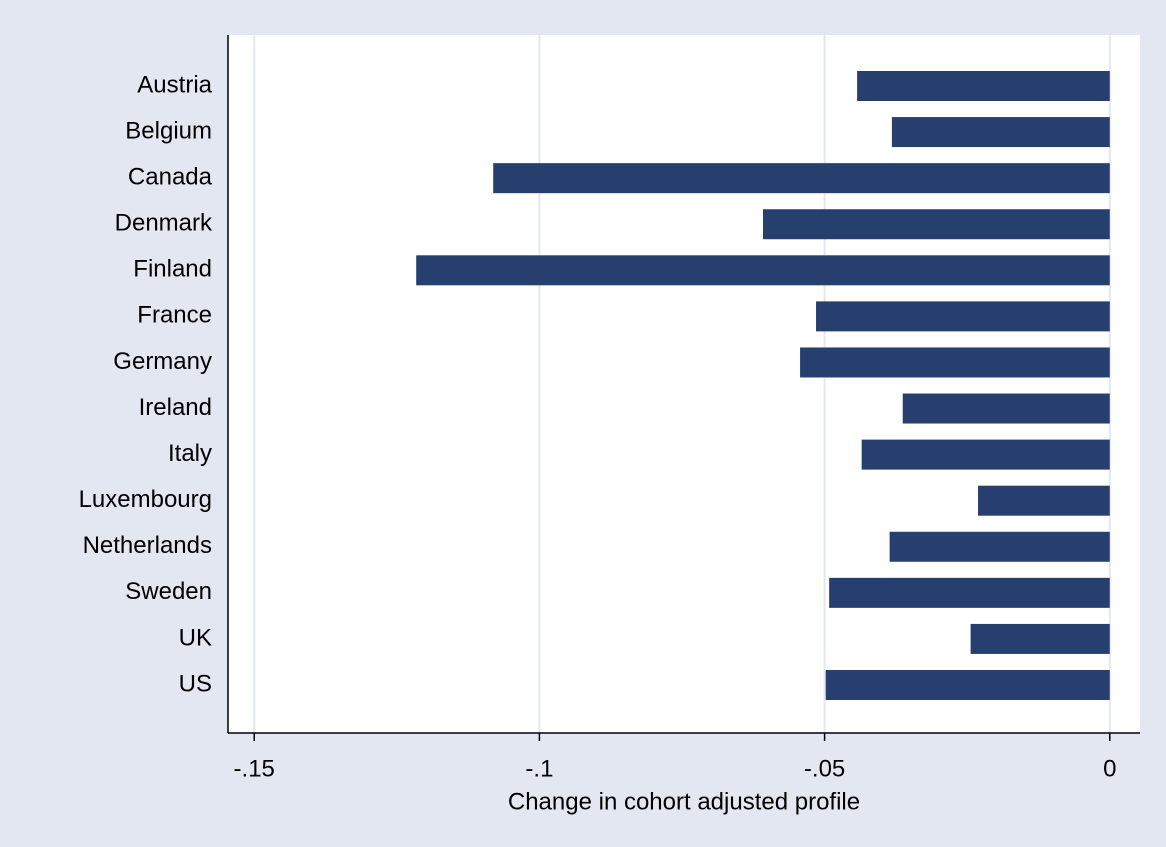  What do you see at coordinates (190, 453) in the screenshot?
I see `y-tick-label: Italy` at bounding box center [190, 453].